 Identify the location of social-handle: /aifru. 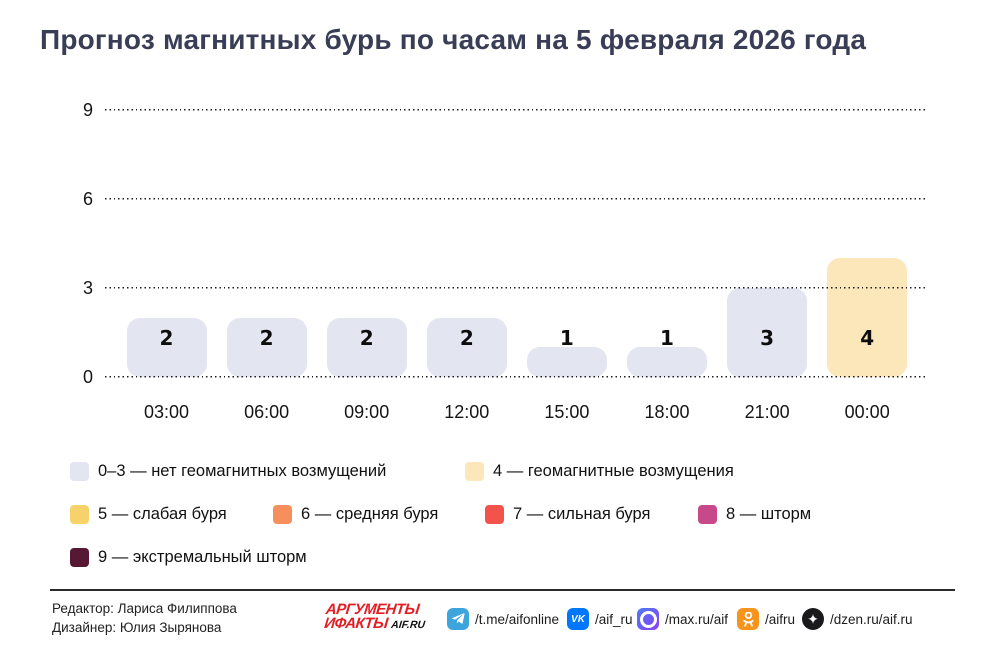
(780, 619).